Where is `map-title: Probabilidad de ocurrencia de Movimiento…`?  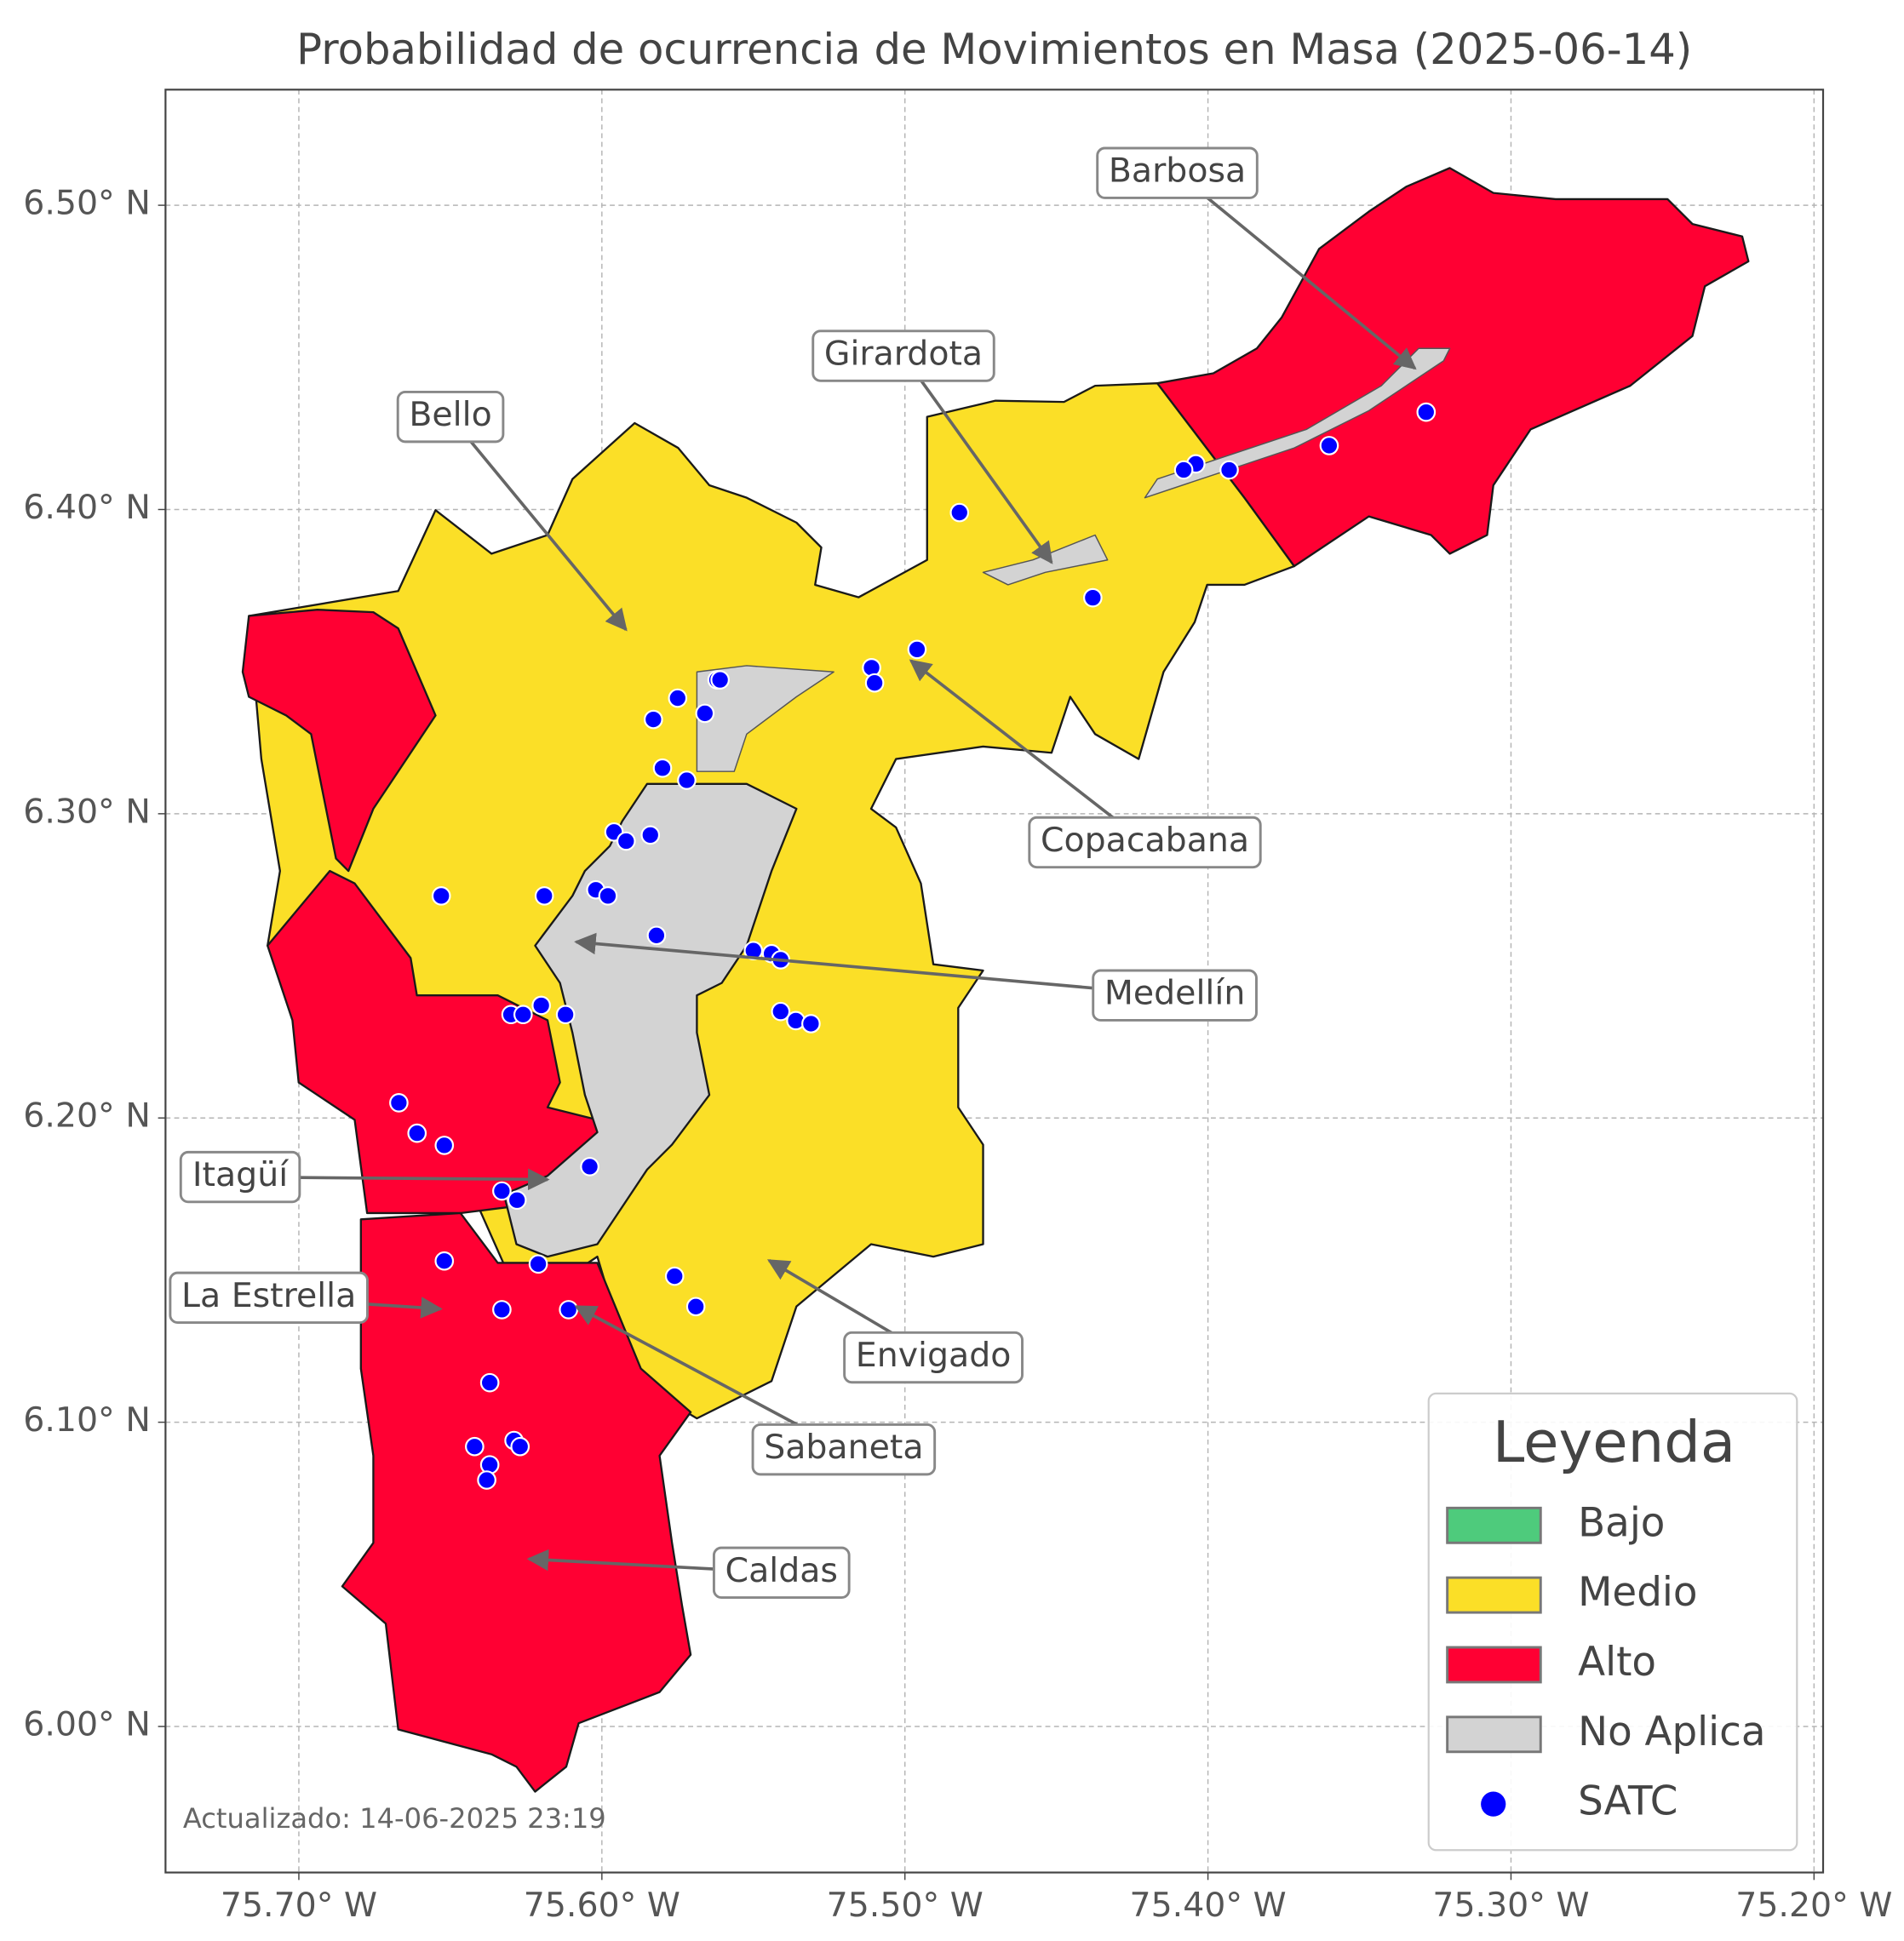 map-title: Probabilidad de ocurrencia de Movimiento… is located at coordinates (994, 49).